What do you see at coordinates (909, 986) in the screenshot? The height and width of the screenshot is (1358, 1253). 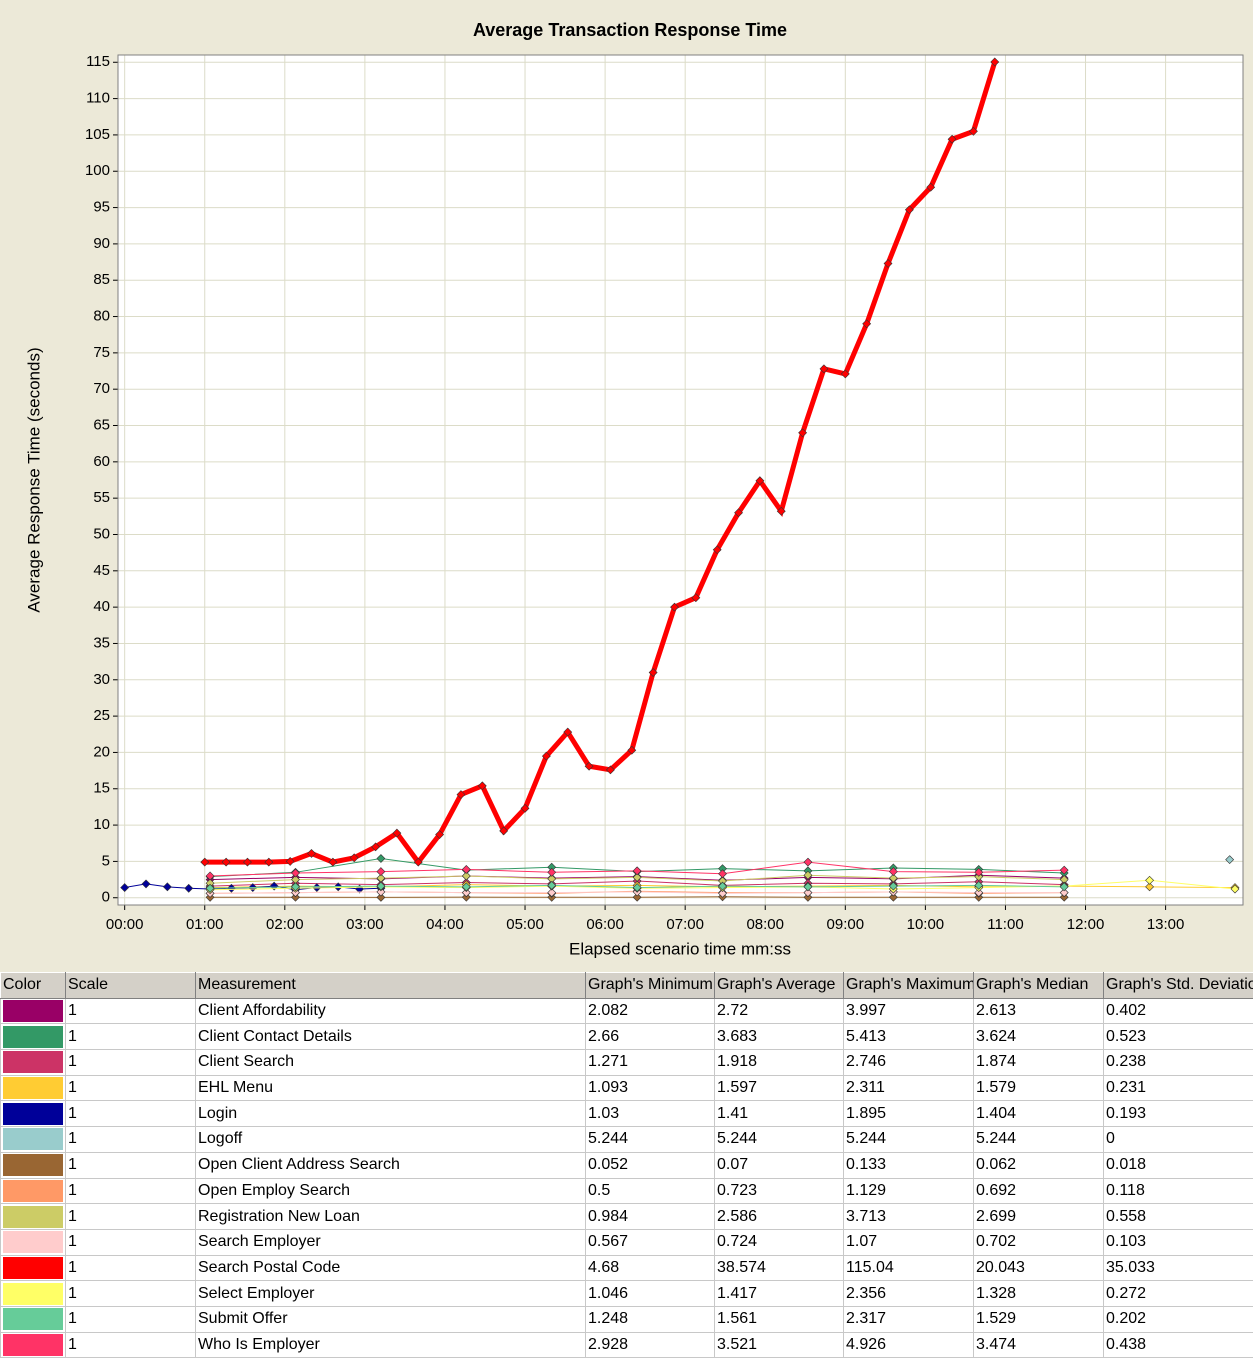 I see `column-header: Graph's Maximum` at bounding box center [909, 986].